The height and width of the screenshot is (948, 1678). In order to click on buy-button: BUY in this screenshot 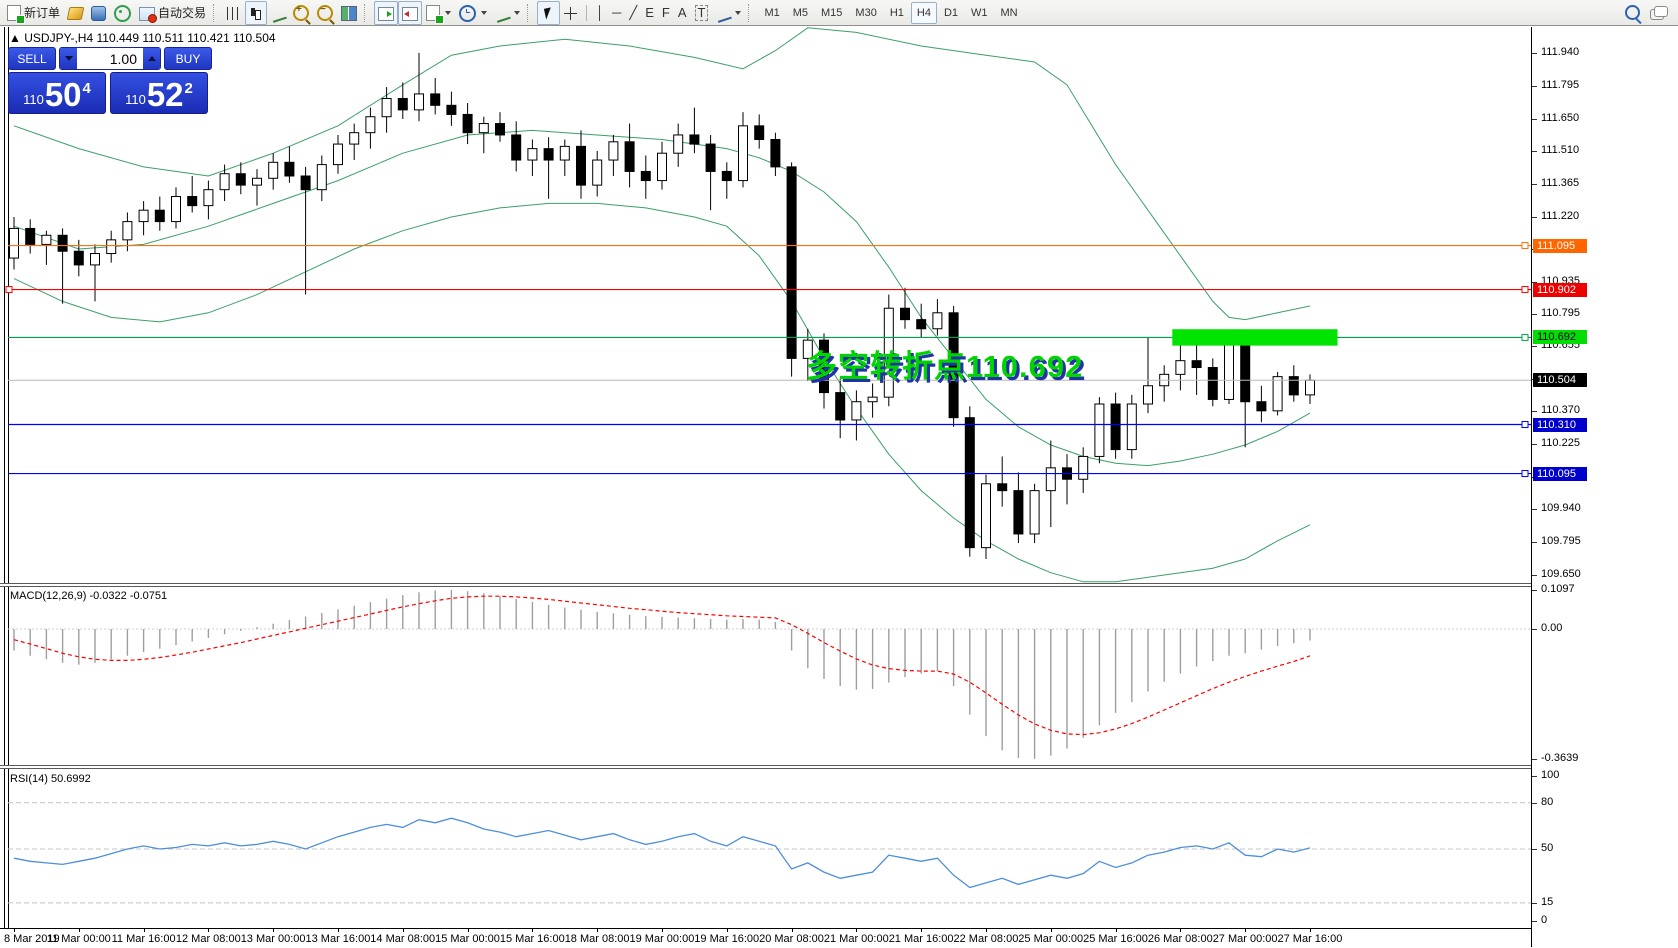, I will do `click(188, 58)`.